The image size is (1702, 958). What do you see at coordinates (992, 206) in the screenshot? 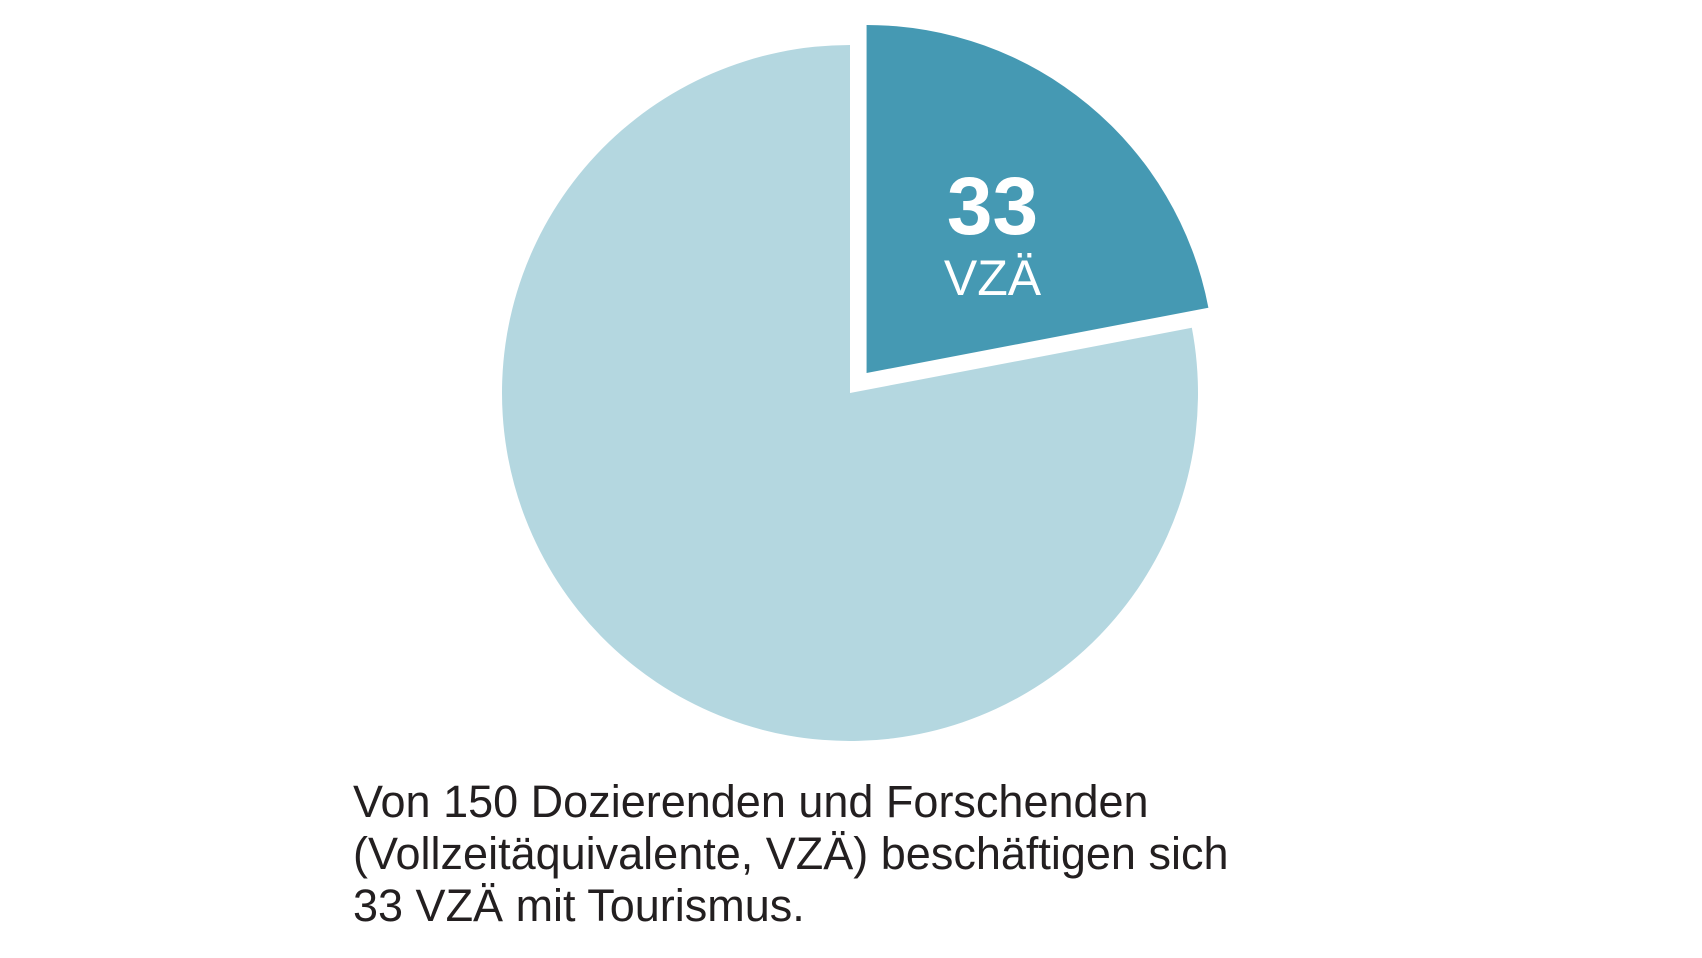
I see `slice-value-label: 33` at bounding box center [992, 206].